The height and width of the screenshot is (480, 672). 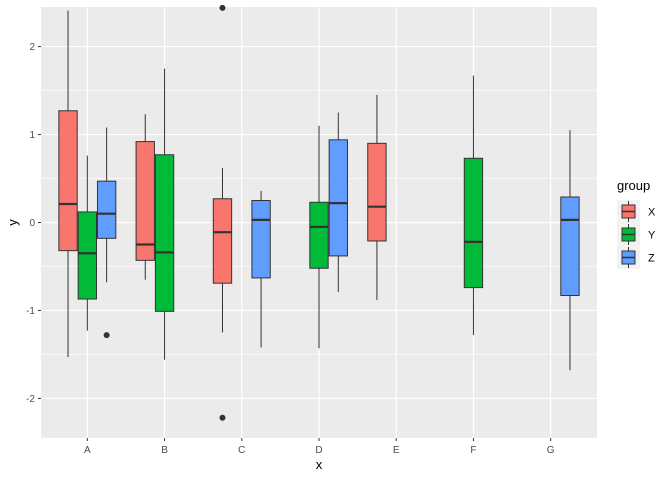 What do you see at coordinates (32, 135) in the screenshot?
I see `y-tick-label: 1` at bounding box center [32, 135].